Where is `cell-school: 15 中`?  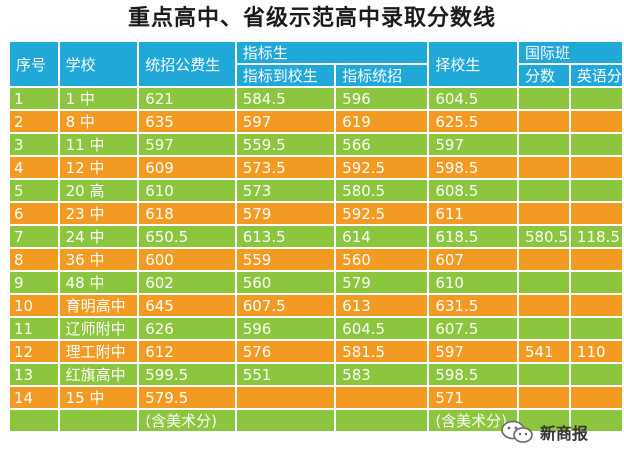
cell-school: 15 中 is located at coordinates (98, 397).